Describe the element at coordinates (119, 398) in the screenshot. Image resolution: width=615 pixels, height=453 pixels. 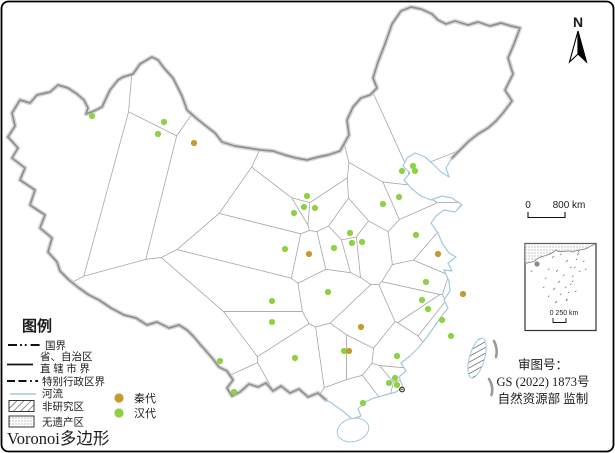
I see `qin-legend-dot` at that location.